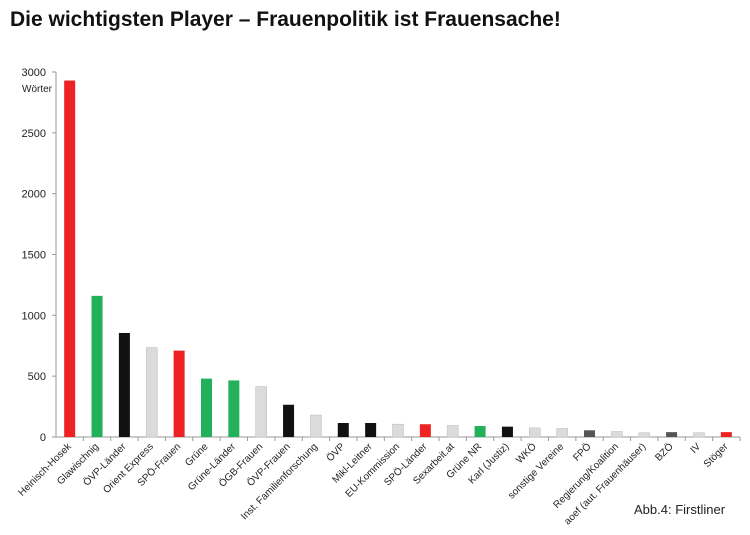  I want to click on figure-caption: Abb.4: Firstliner, so click(680, 509).